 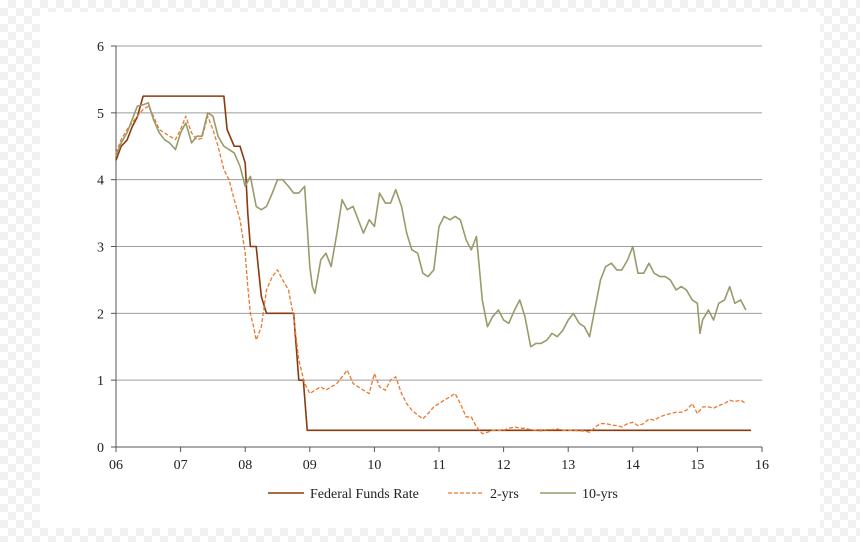 What do you see at coordinates (374, 465) in the screenshot?
I see `x-tick-label: 10` at bounding box center [374, 465].